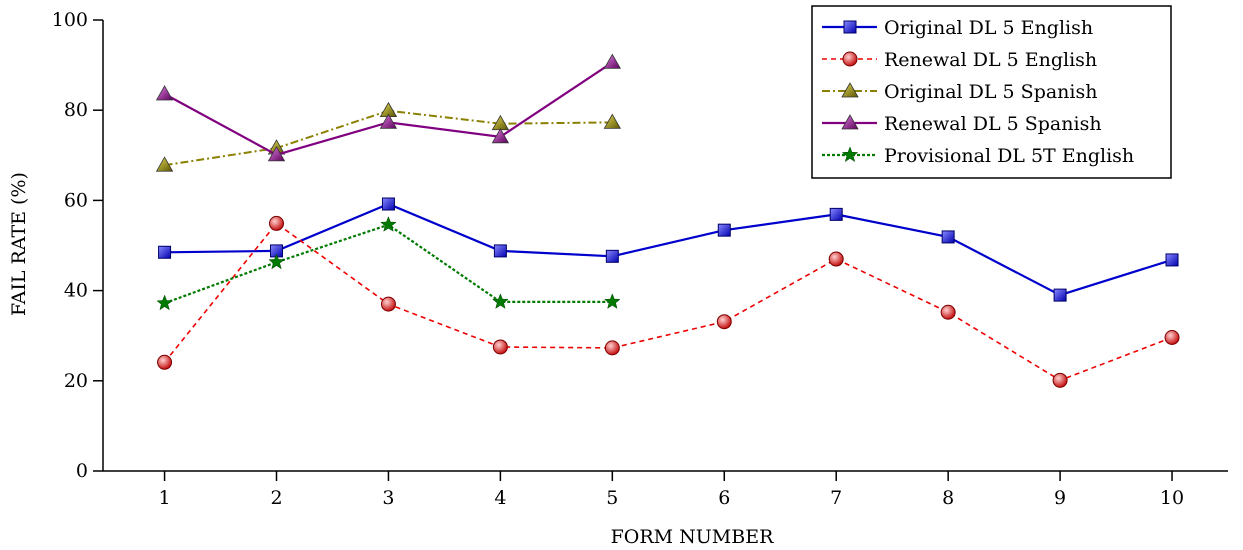 The image size is (1243, 550). Describe the element at coordinates (836, 498) in the screenshot. I see `x-tick-label: 7` at that location.